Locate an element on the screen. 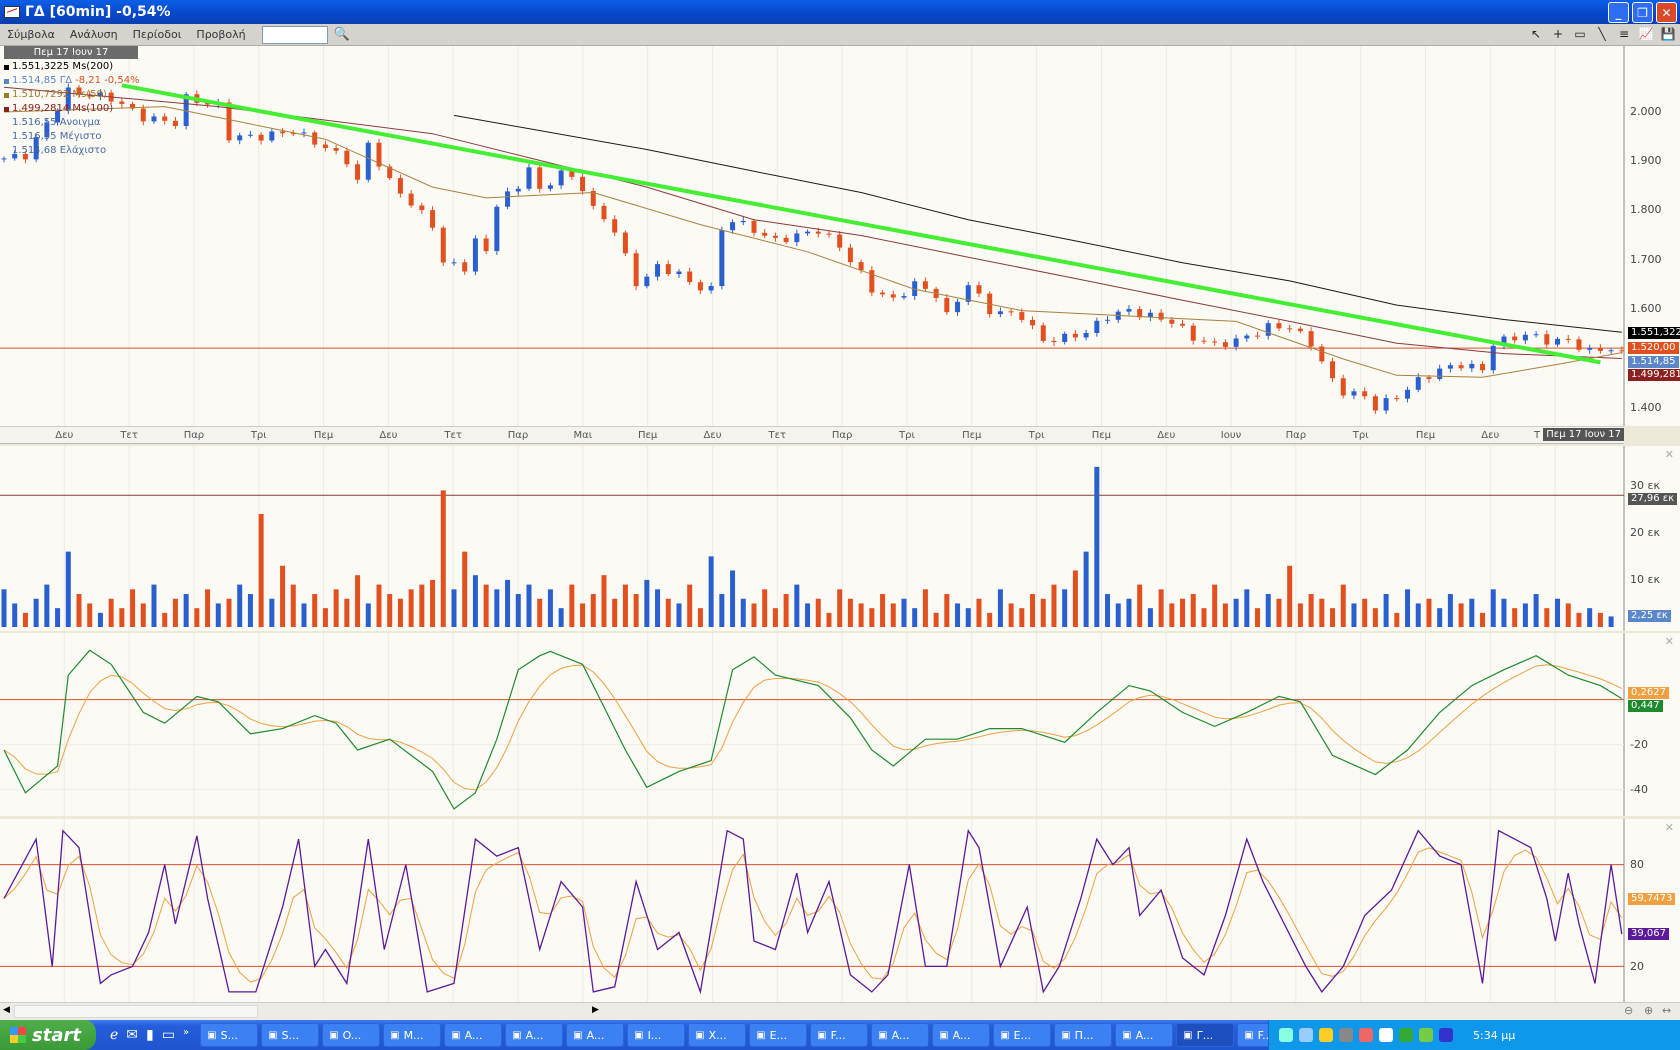 The image size is (1680, 1050). clock: 5:34 μμ is located at coordinates (1494, 1035).